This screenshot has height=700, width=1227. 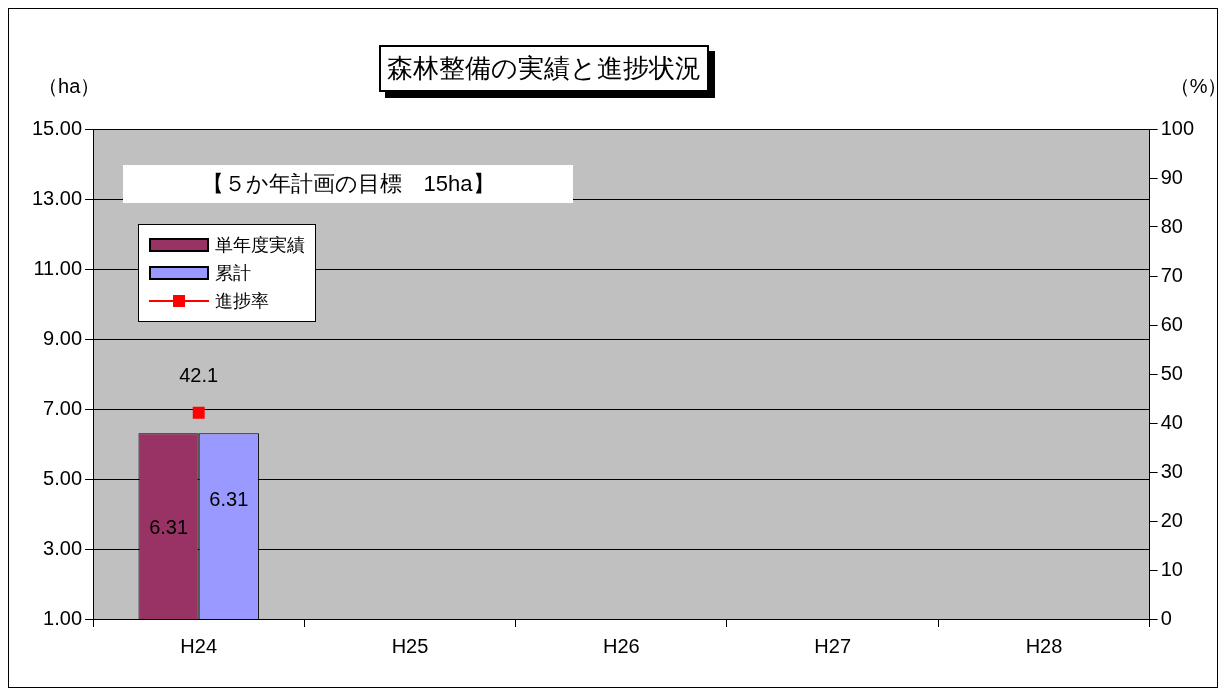 I want to click on y2-tick-label: 20, so click(x=1171, y=519).